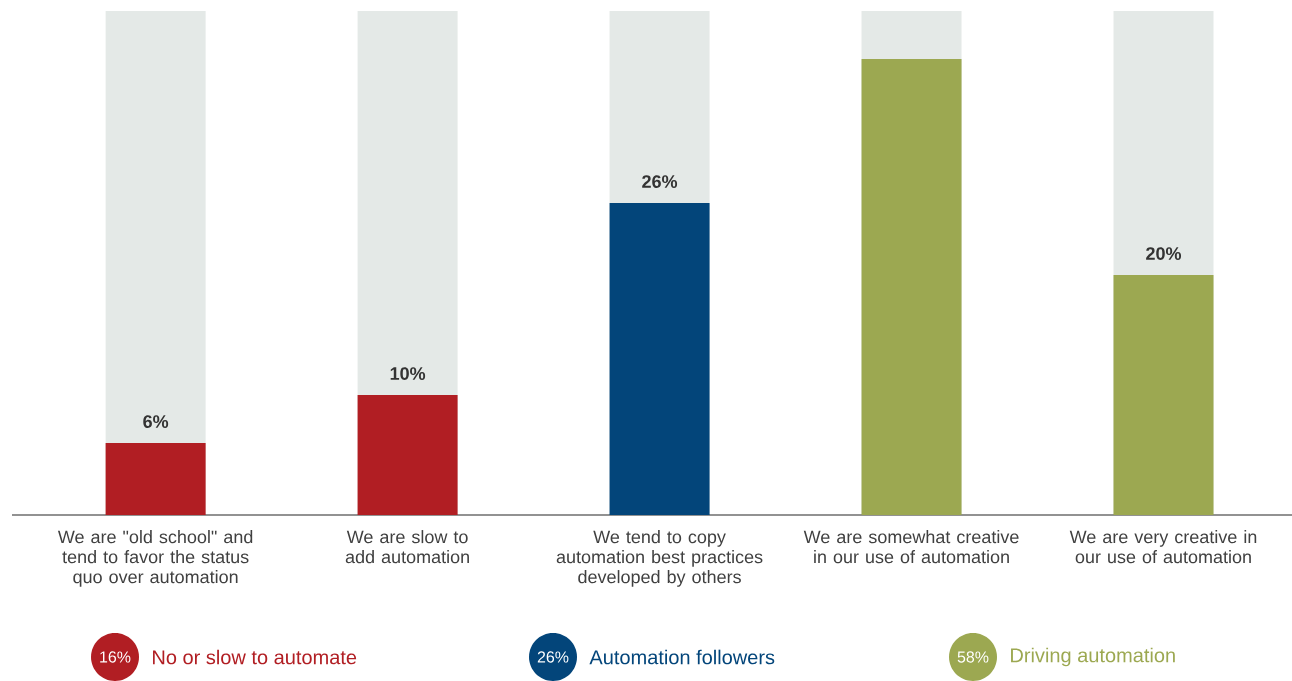 The width and height of the screenshot is (1292, 681). I want to click on text: 26%, so click(553, 657).